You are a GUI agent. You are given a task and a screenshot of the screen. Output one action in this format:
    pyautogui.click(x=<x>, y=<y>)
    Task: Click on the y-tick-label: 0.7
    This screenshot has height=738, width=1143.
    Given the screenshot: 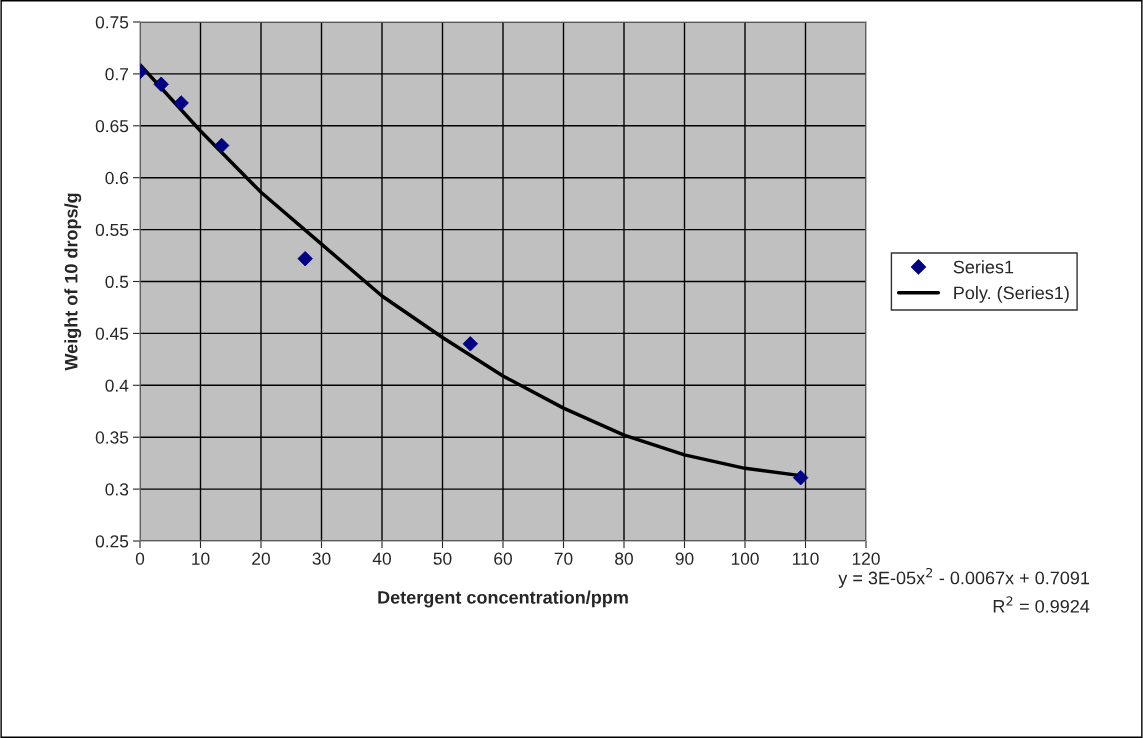 What is the action you would take?
    pyautogui.click(x=117, y=74)
    